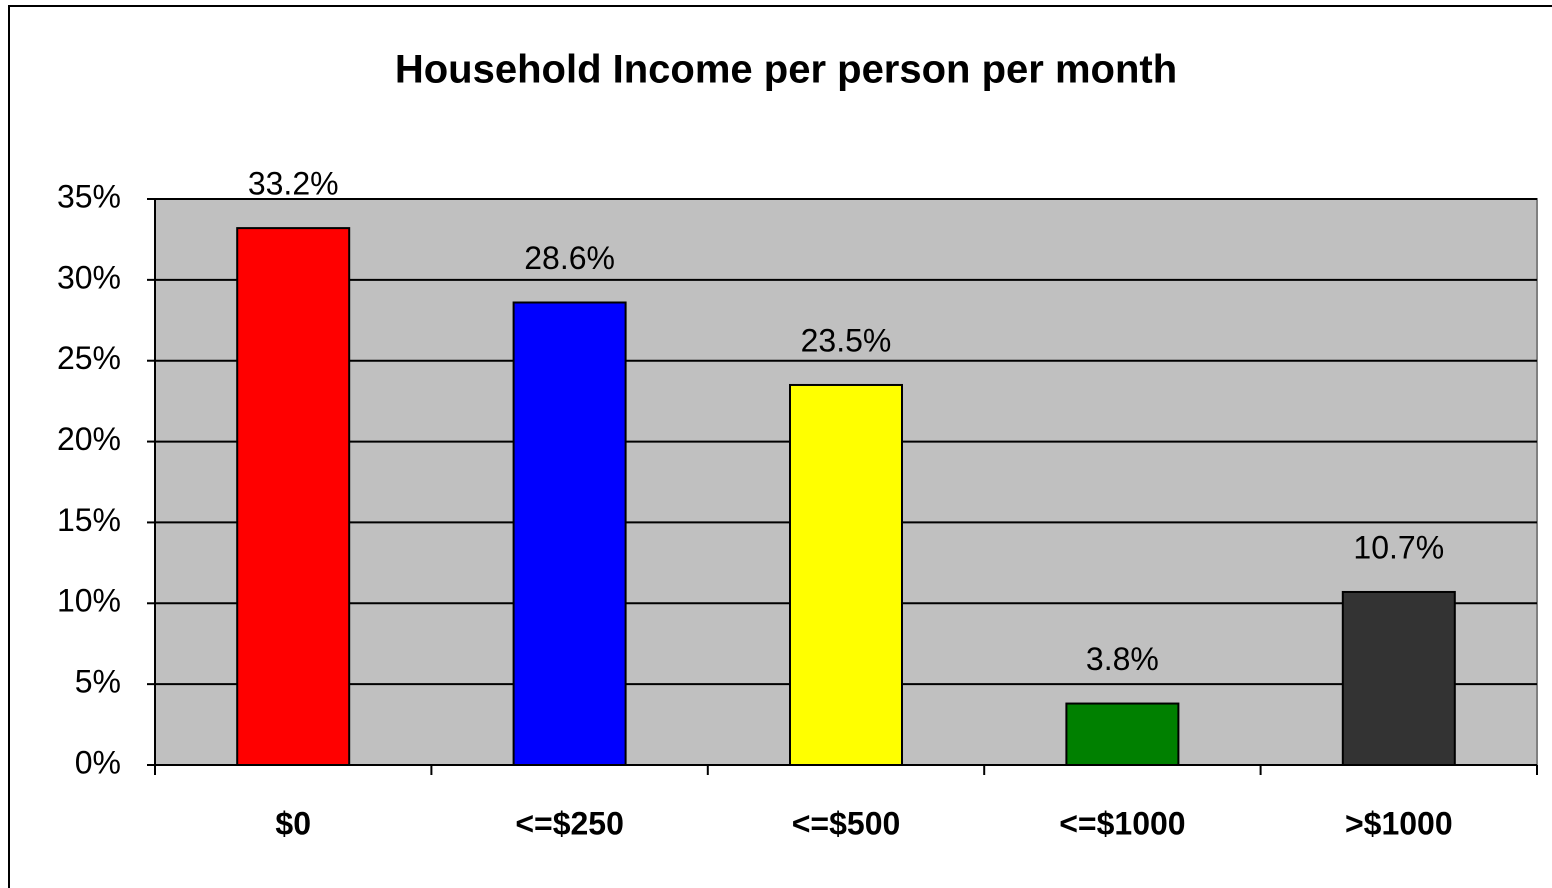 Image resolution: width=1552 pixels, height=888 pixels. I want to click on data-label: 3.8%, so click(1122, 659).